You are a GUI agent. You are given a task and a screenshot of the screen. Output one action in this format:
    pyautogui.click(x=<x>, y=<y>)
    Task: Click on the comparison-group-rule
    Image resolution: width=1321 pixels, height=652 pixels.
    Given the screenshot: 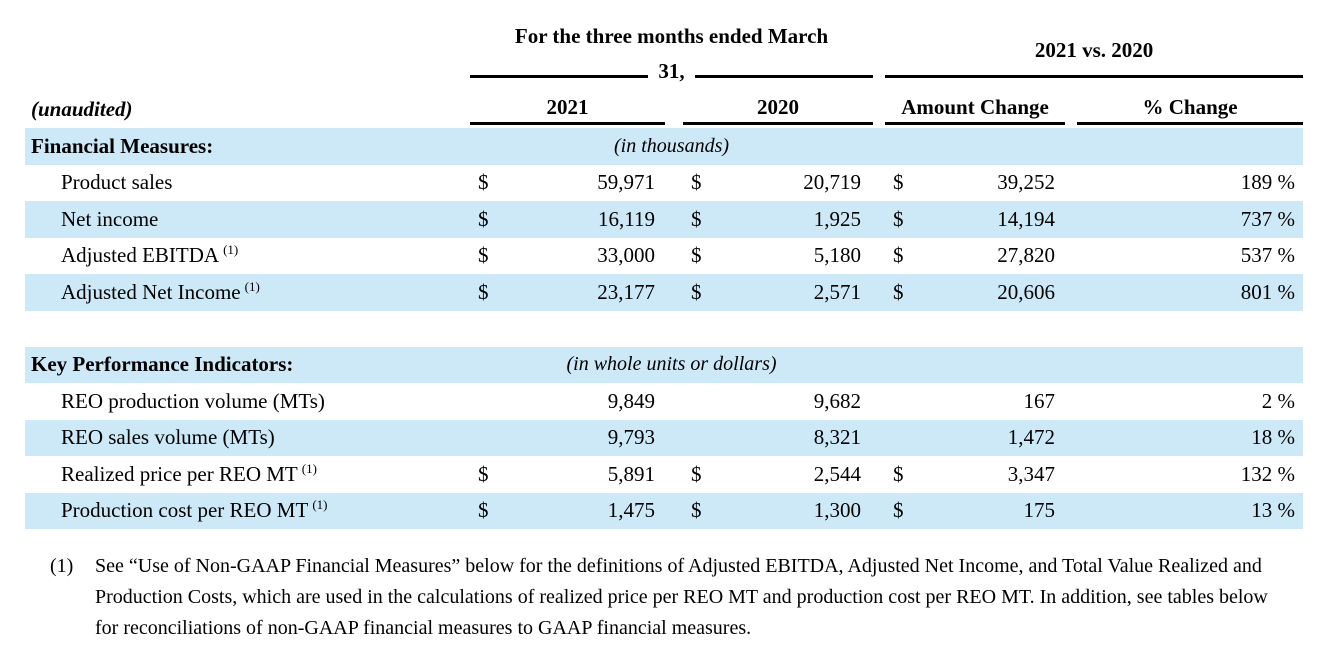 What is the action you would take?
    pyautogui.click(x=1094, y=71)
    